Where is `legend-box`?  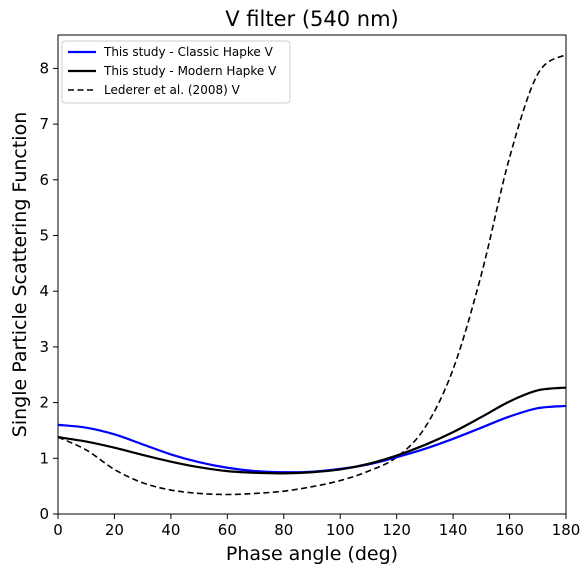
legend-box is located at coordinates (176, 72).